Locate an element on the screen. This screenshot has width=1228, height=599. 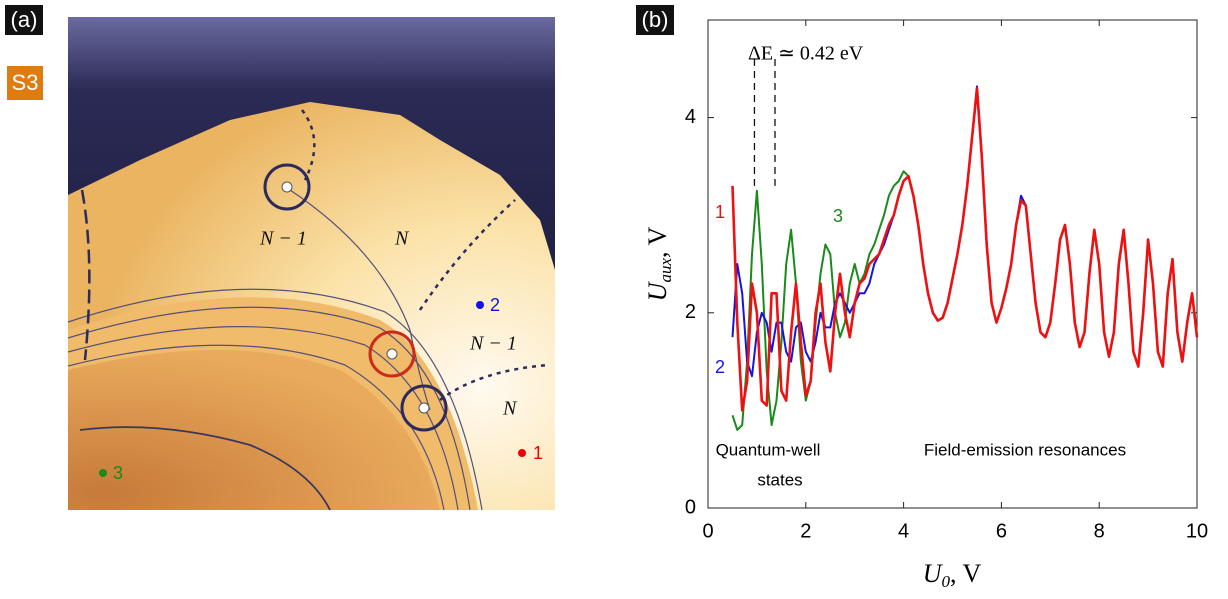
panel-label: (a) is located at coordinates (24, 19).